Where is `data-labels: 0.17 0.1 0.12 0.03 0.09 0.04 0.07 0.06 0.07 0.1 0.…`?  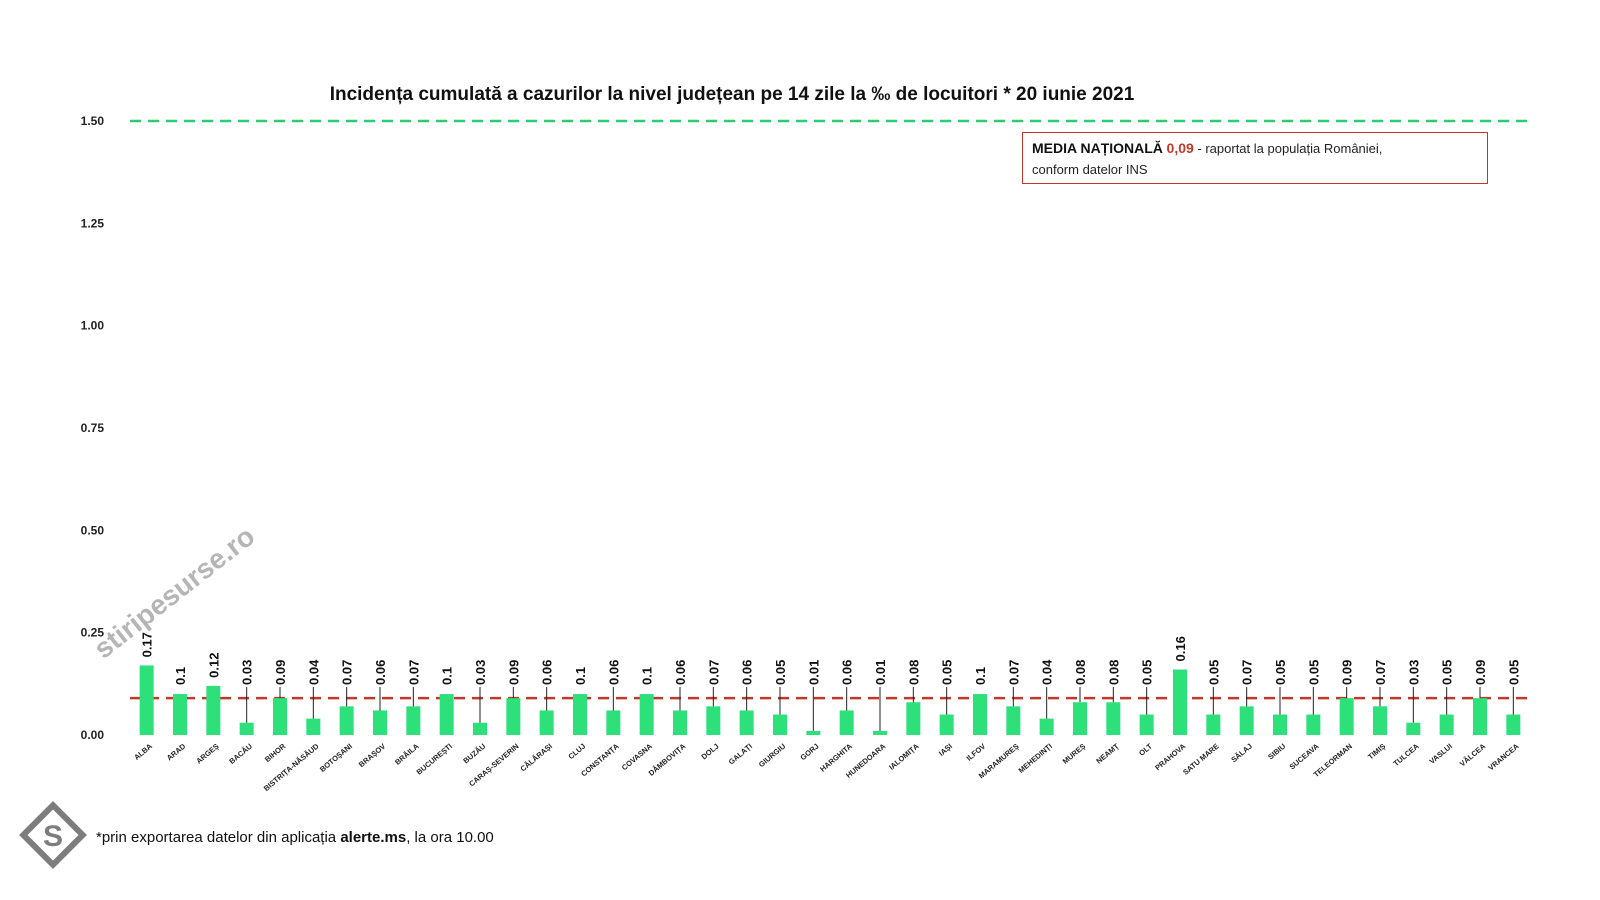 data-labels: 0.17 0.1 0.12 0.03 0.09 0.04 0.07 0.06 0.07 0.1 0.… is located at coordinates (830, 681).